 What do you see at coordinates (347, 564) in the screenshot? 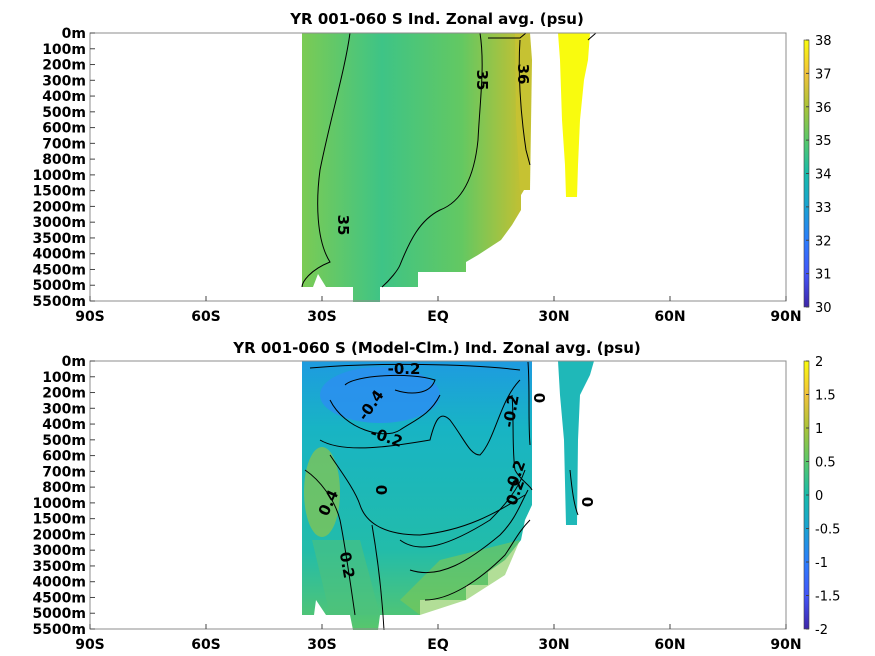
I see `contour-label: 0.2` at bounding box center [347, 564].